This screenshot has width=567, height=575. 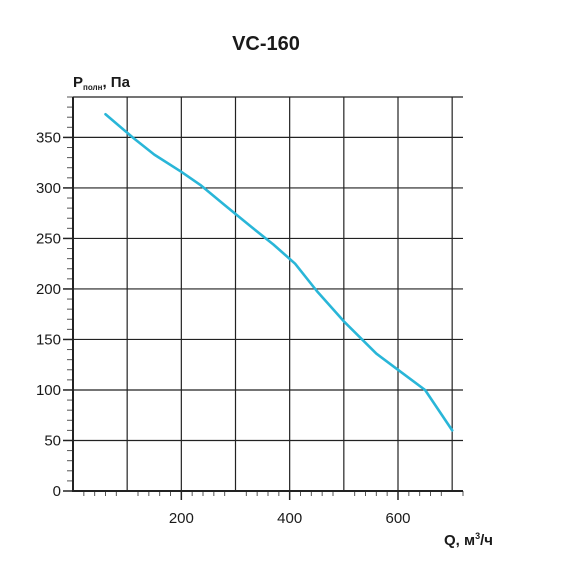 What do you see at coordinates (477, 536) in the screenshot?
I see `x-axis-label-superscript: 3` at bounding box center [477, 536].